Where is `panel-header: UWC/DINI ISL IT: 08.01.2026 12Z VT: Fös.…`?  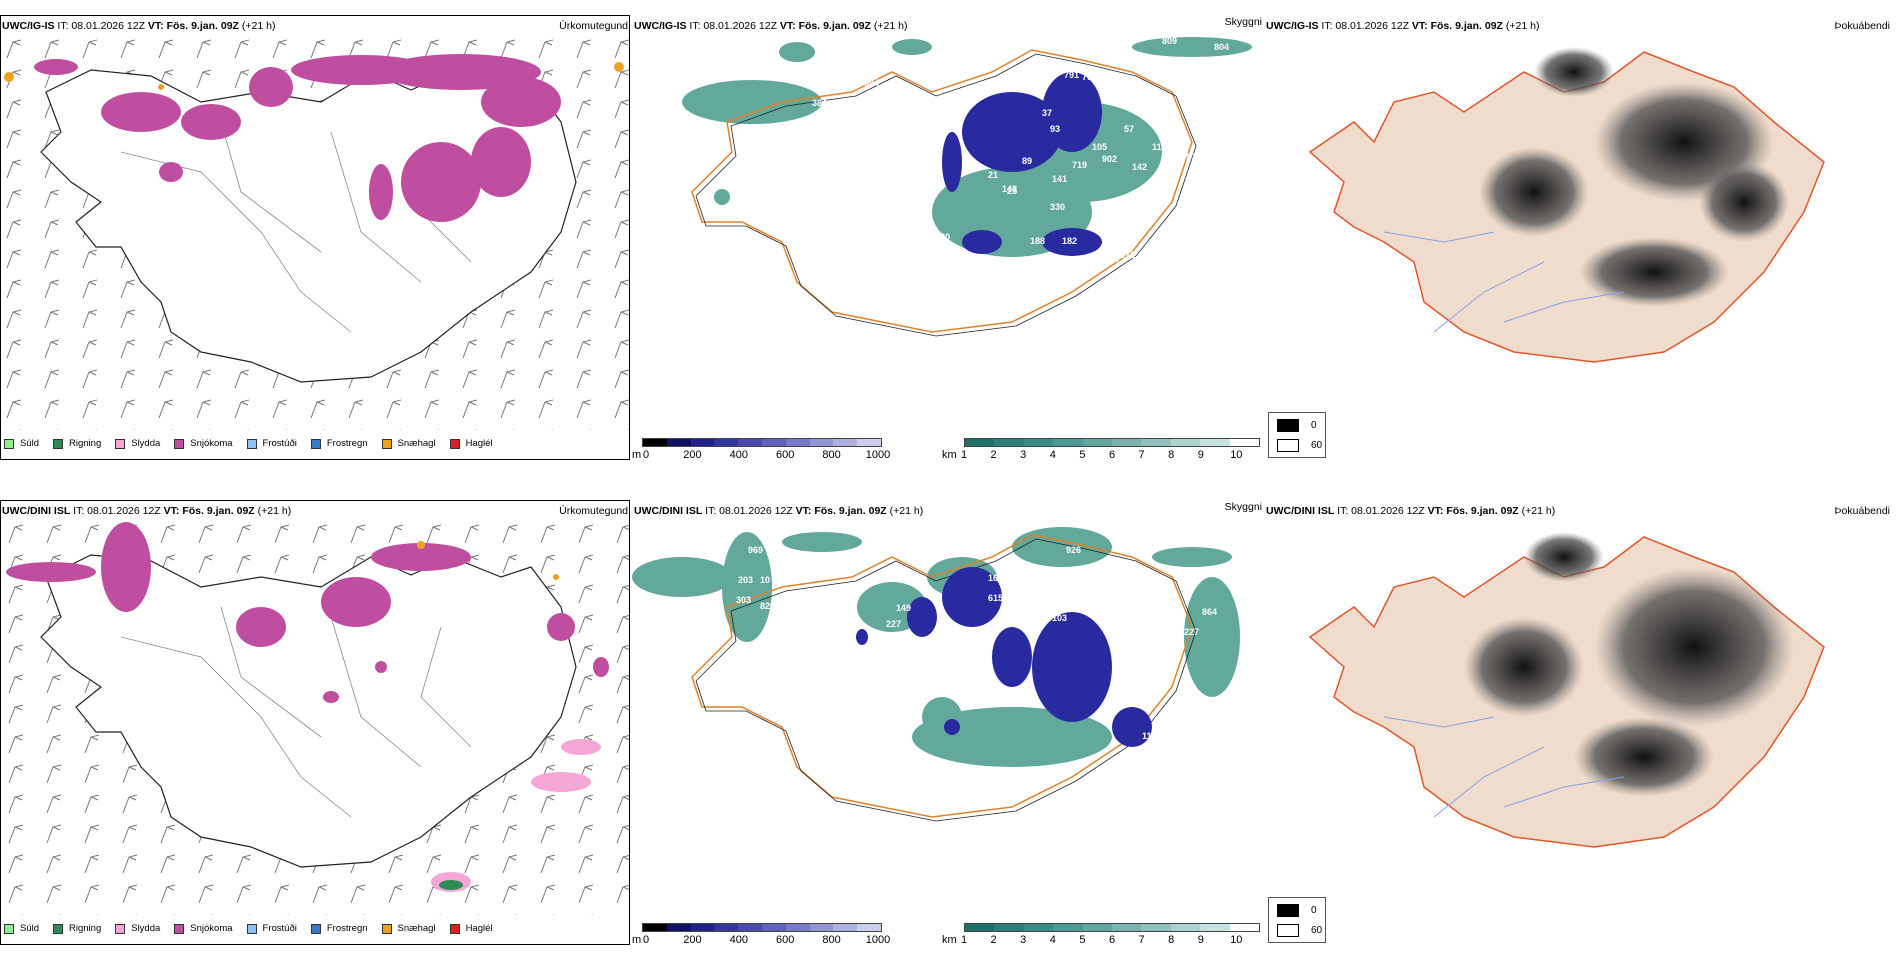 panel-header: UWC/DINI ISL IT: 08.01.2026 12Z VT: Fös.… is located at coordinates (778, 511).